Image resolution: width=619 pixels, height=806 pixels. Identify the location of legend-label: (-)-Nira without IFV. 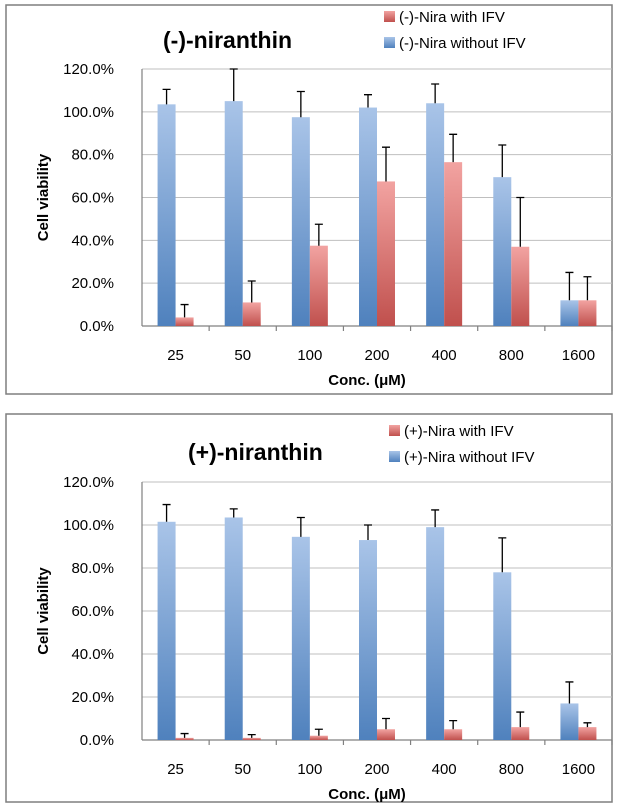
(462, 43).